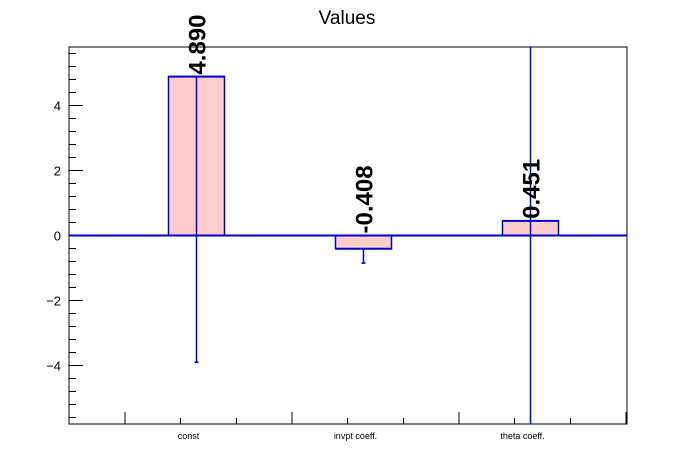 This screenshot has height=472, width=696. I want to click on x-axis: const invpt coeff. theta coeff., so click(375, 426).